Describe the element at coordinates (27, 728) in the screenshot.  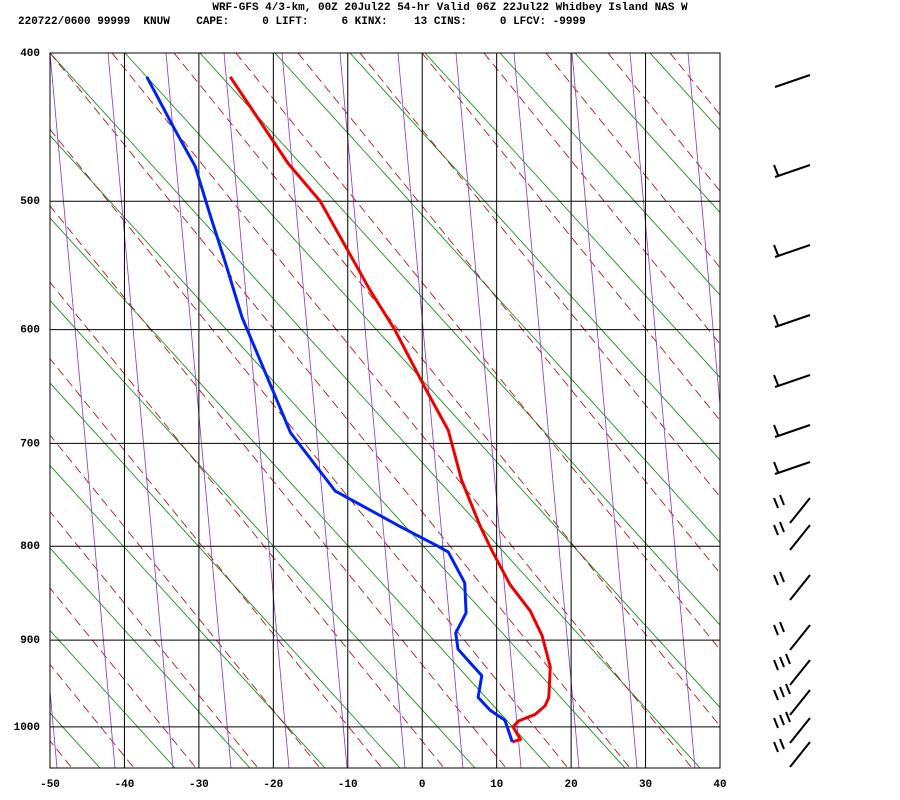
I see `y-tick-label: 1000` at that location.